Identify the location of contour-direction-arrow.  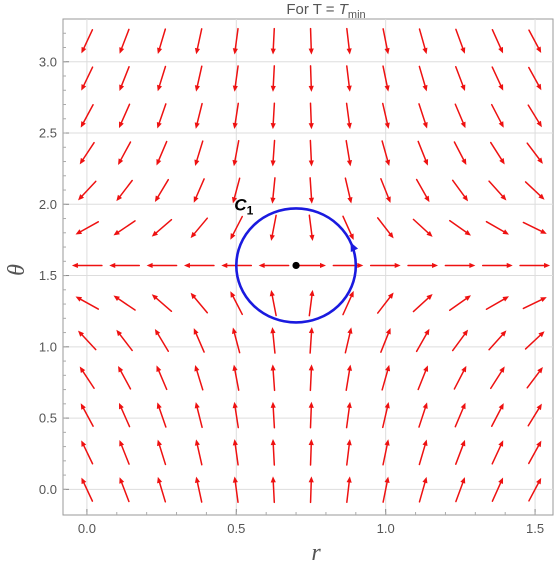
(354, 247).